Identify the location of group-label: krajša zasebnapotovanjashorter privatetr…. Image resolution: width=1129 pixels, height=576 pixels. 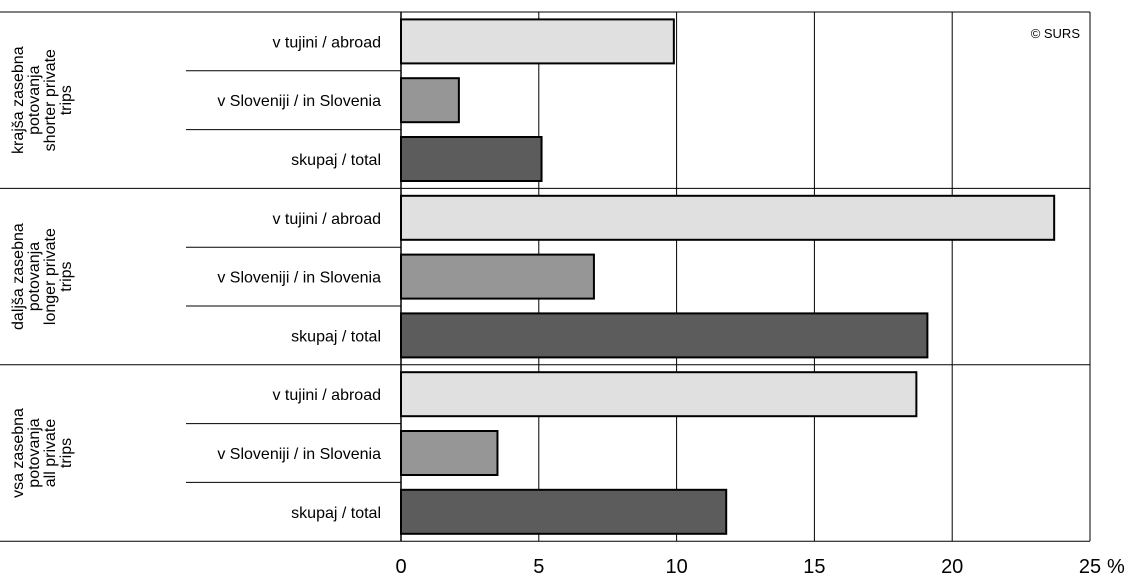
(42, 100).